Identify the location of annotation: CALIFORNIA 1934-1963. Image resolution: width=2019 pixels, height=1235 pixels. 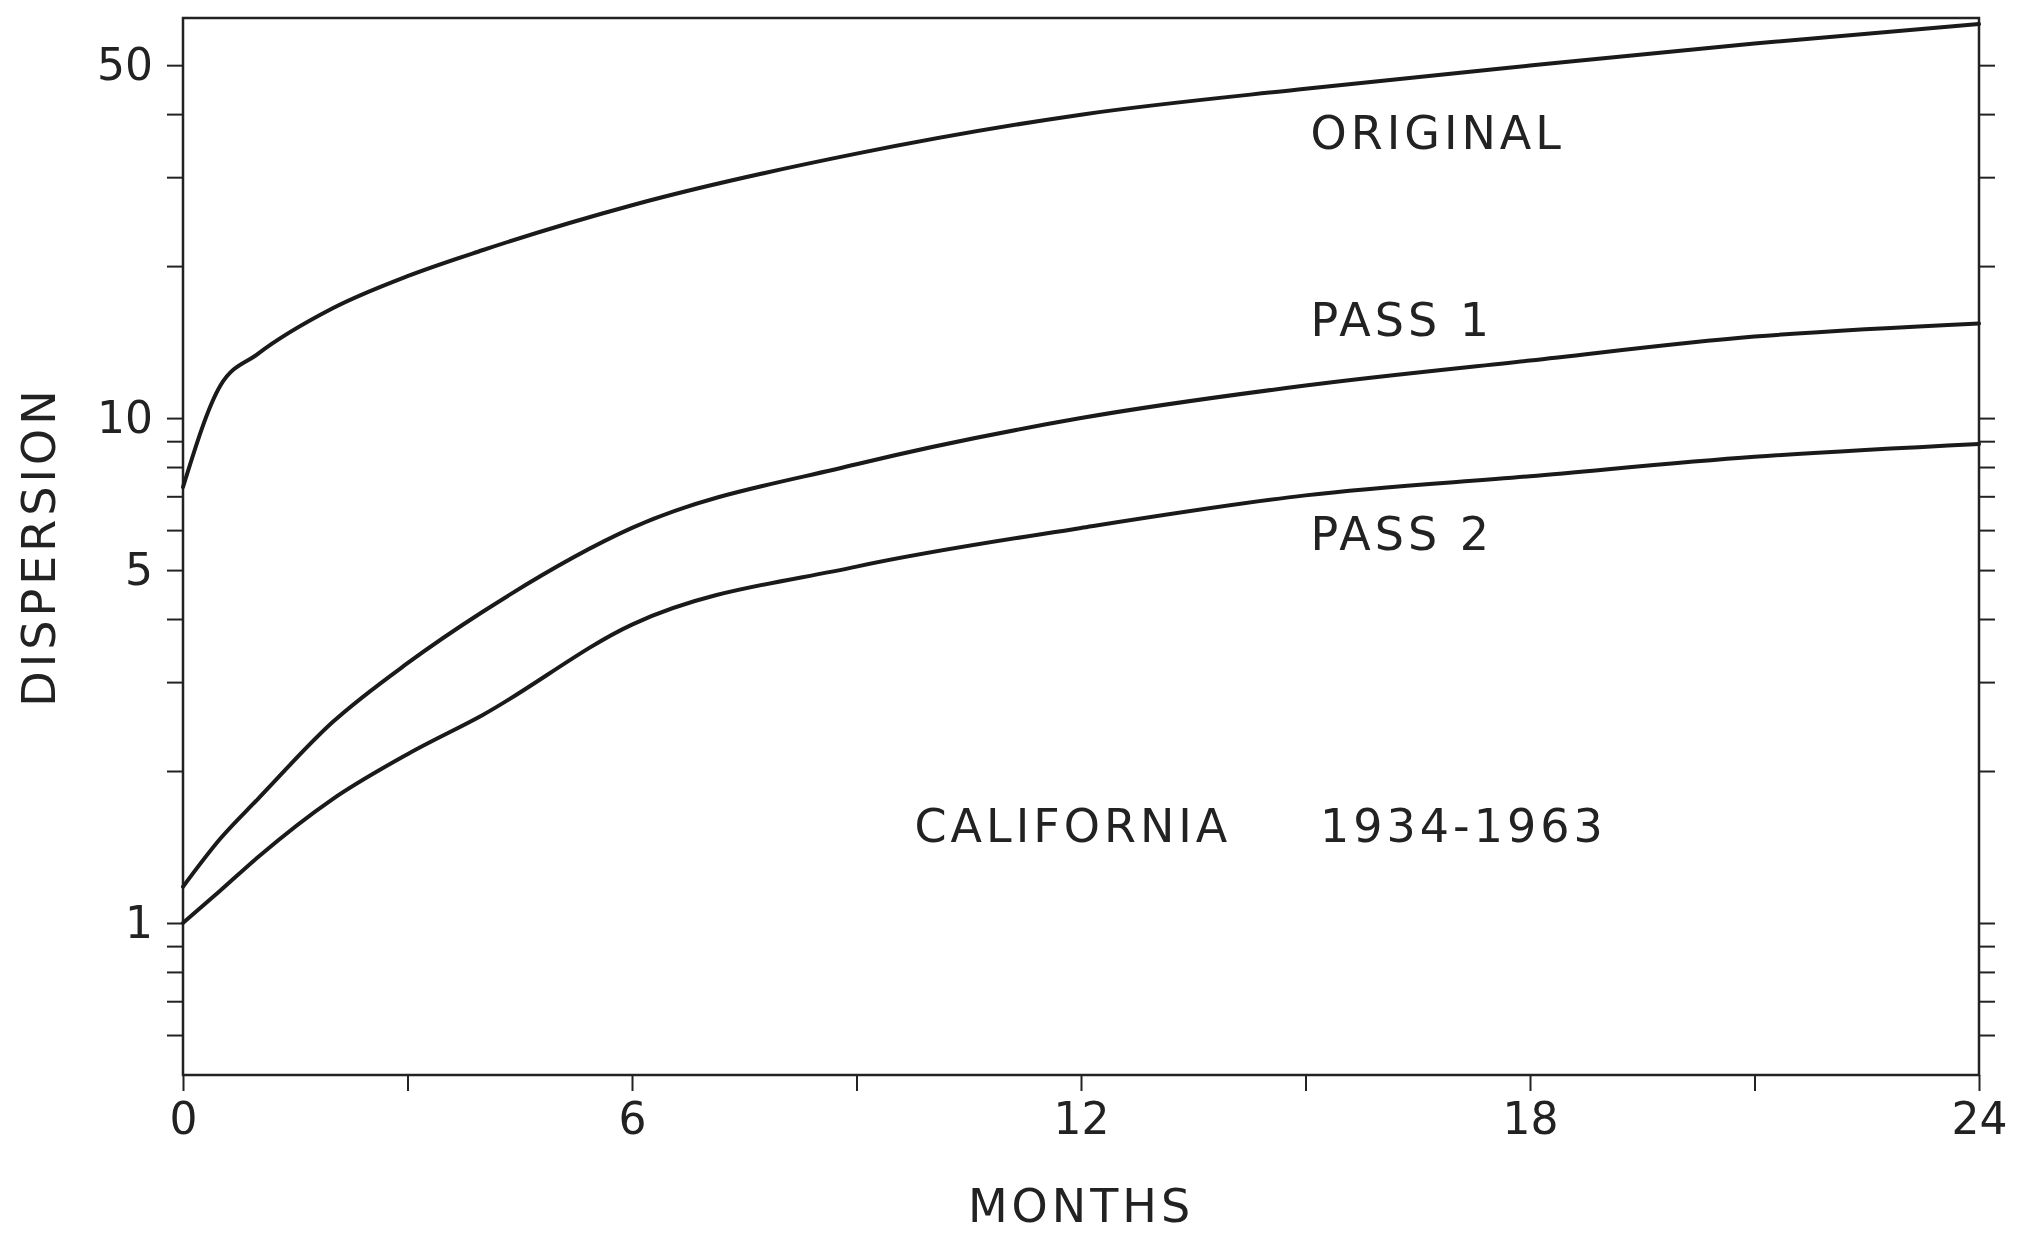
(1260, 826).